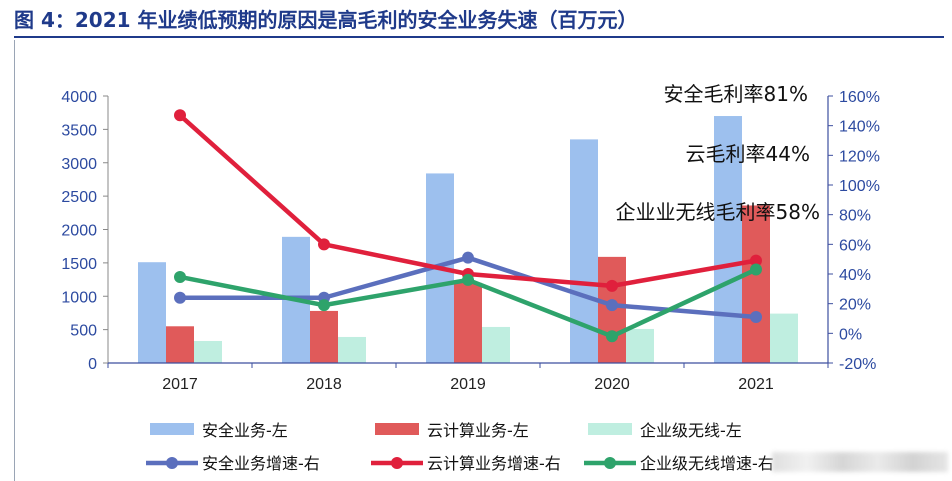  I want to click on left-tick-label: 3000, so click(79, 164).